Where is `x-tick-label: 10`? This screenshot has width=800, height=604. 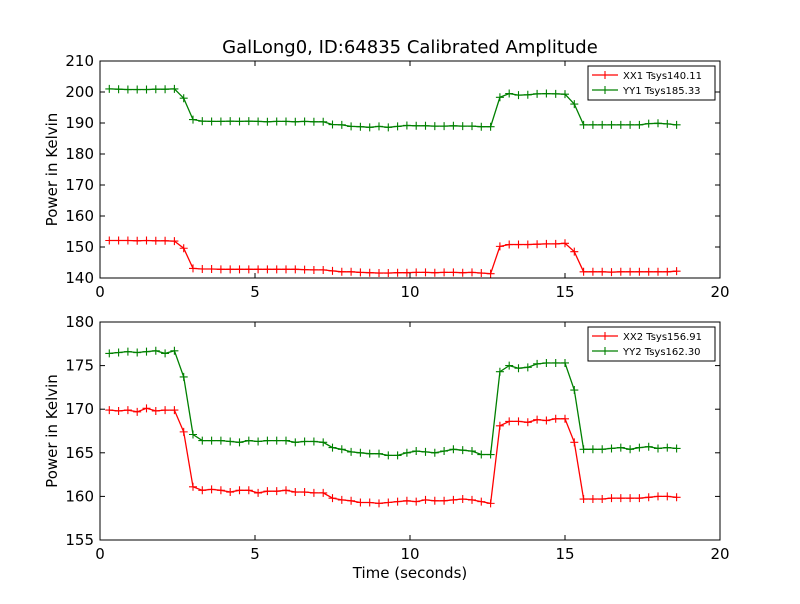 x-tick-label: 10 is located at coordinates (409, 554).